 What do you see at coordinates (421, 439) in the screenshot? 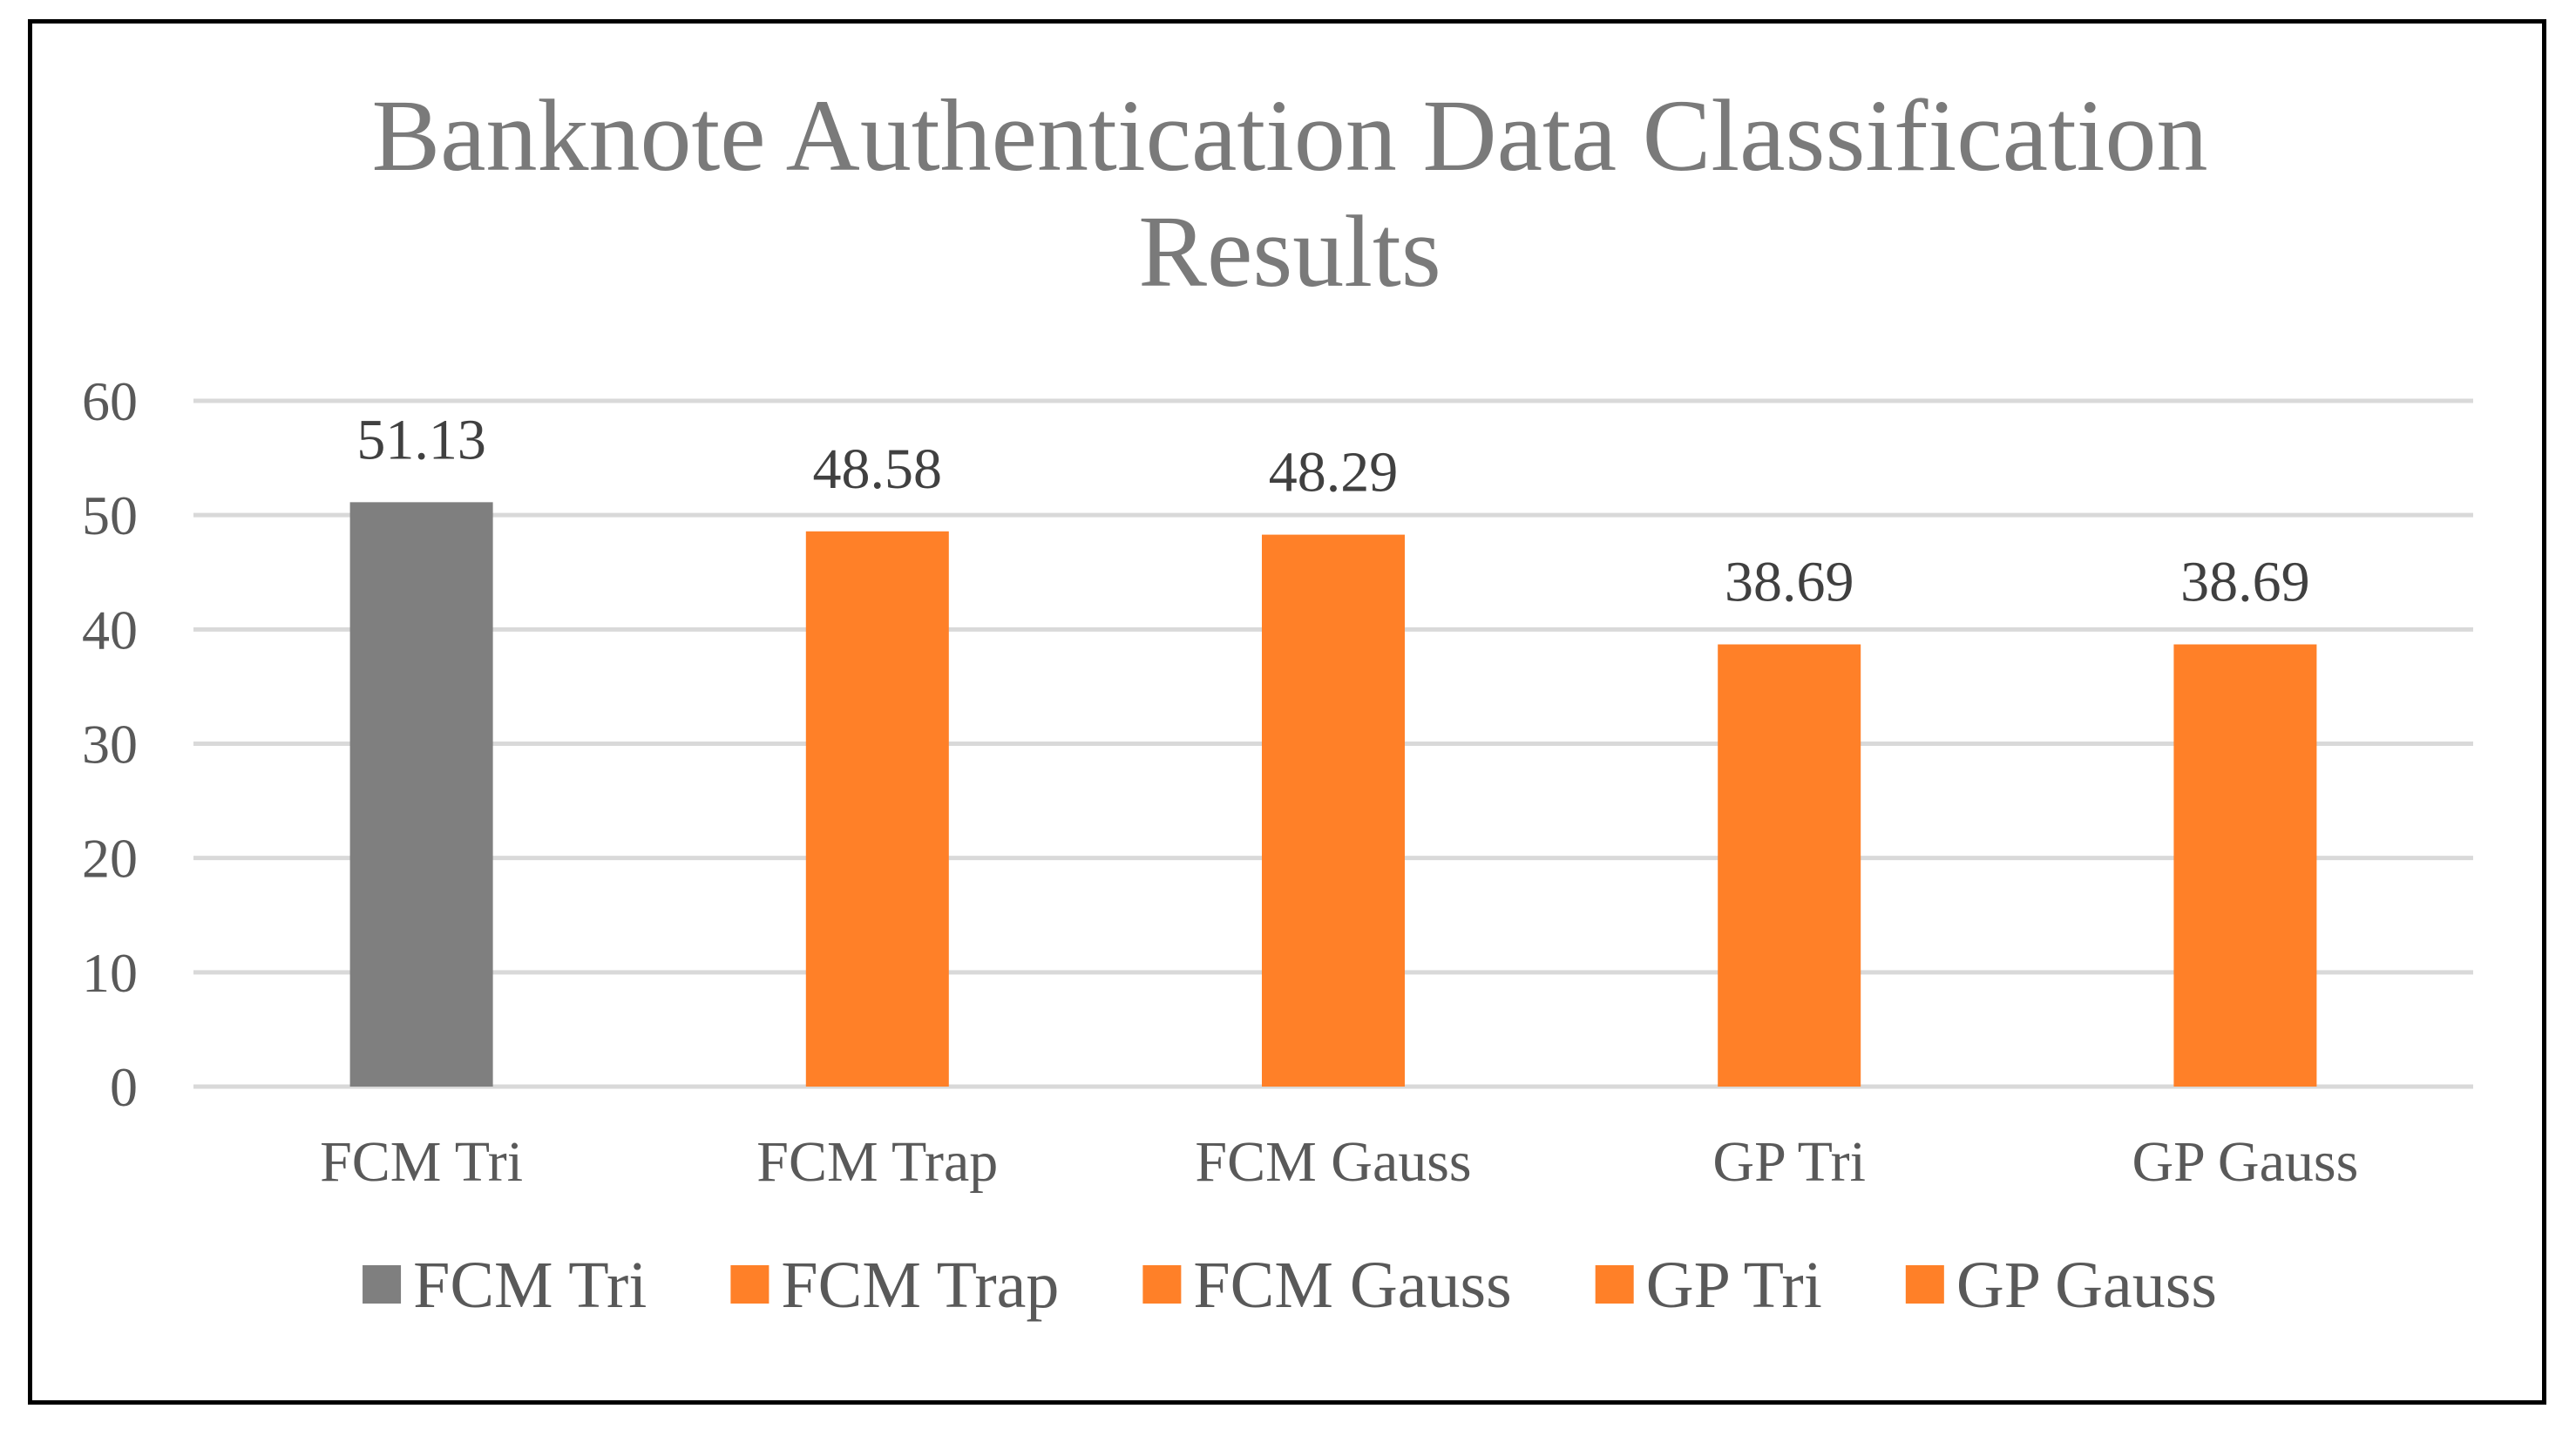
I see `data-label: 51.13` at bounding box center [421, 439].